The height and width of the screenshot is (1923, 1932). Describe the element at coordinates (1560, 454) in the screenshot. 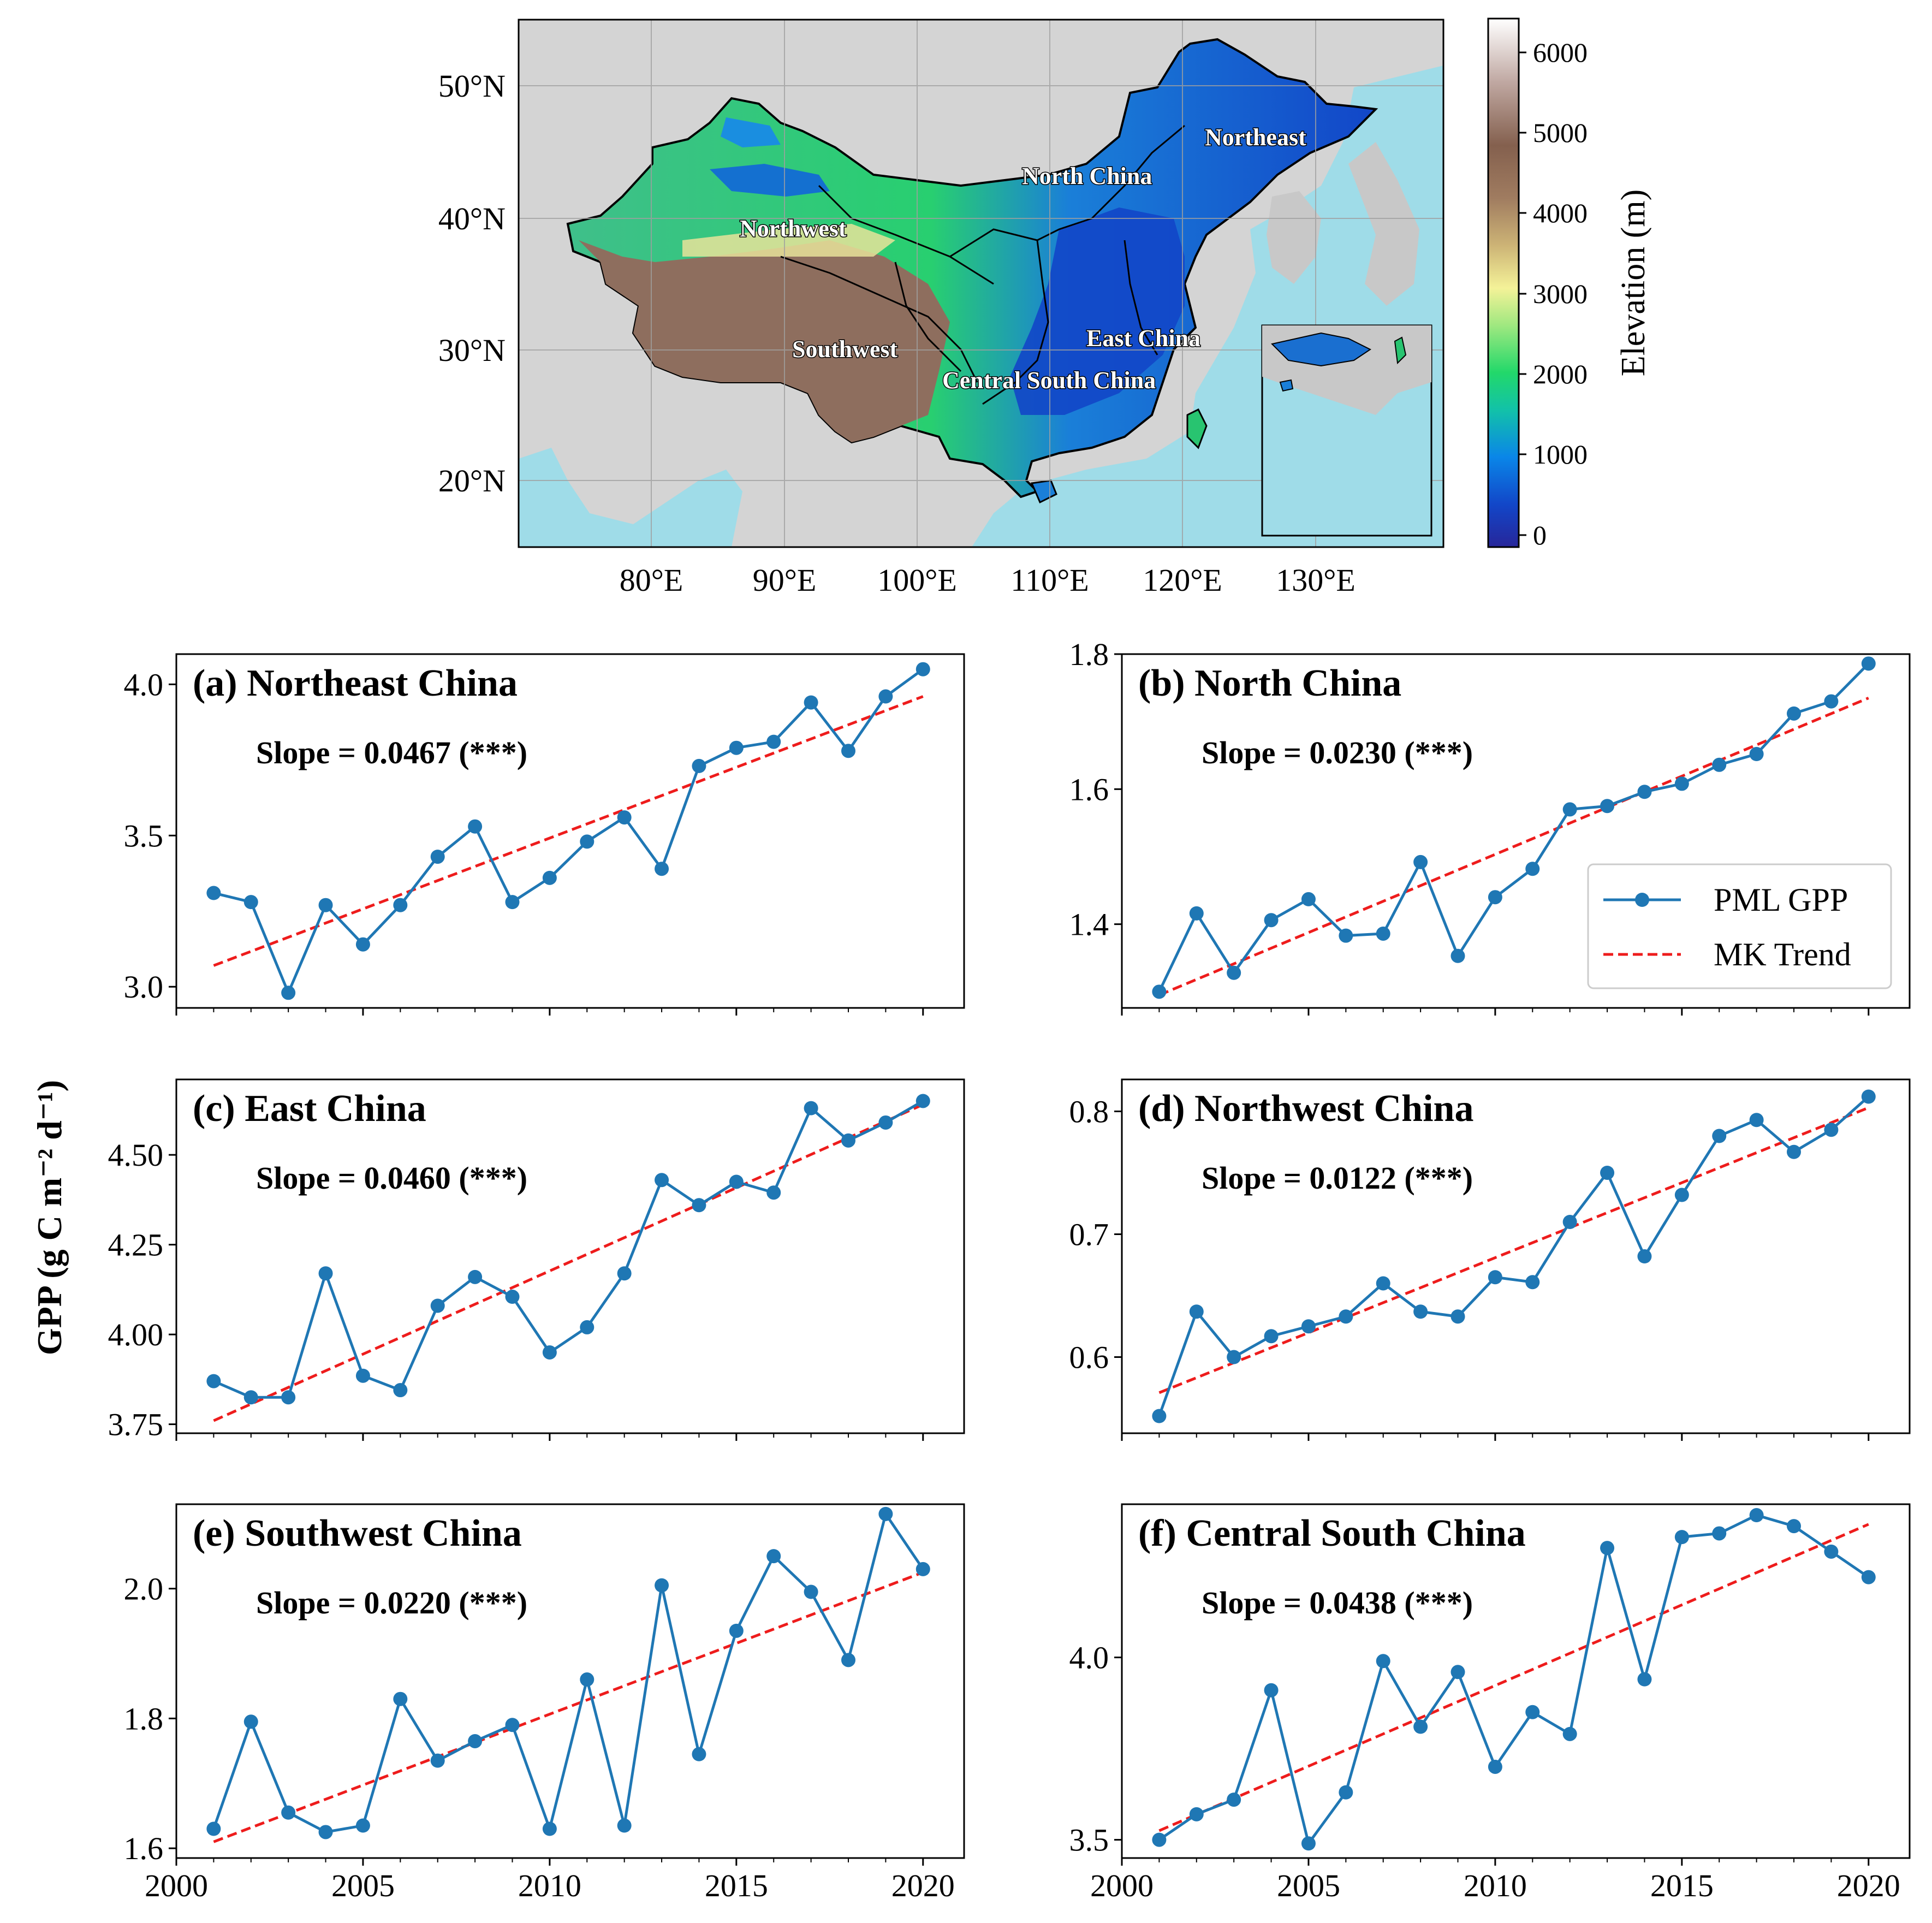

I see `colorbar-tick-label: 1000` at that location.